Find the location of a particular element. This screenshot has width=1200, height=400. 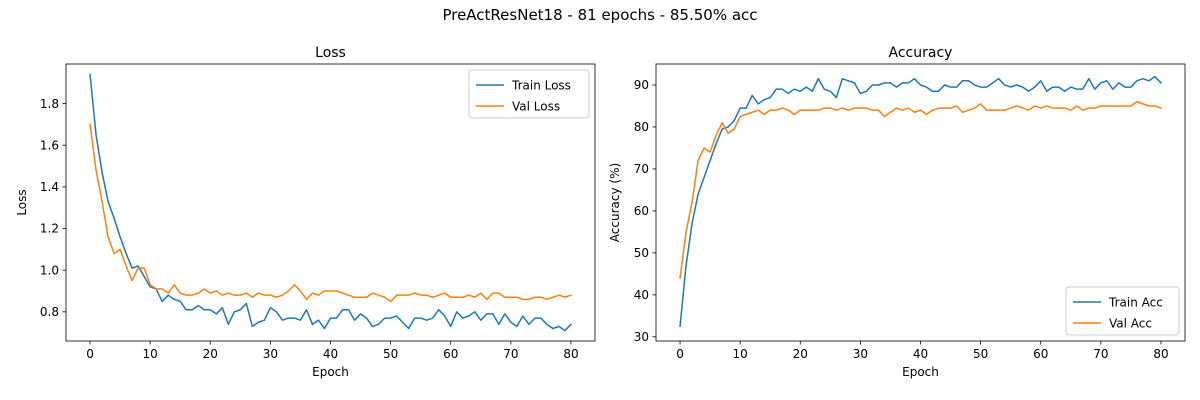

accuracy-y-axis-label: Accuracy (%) is located at coordinates (615, 202).